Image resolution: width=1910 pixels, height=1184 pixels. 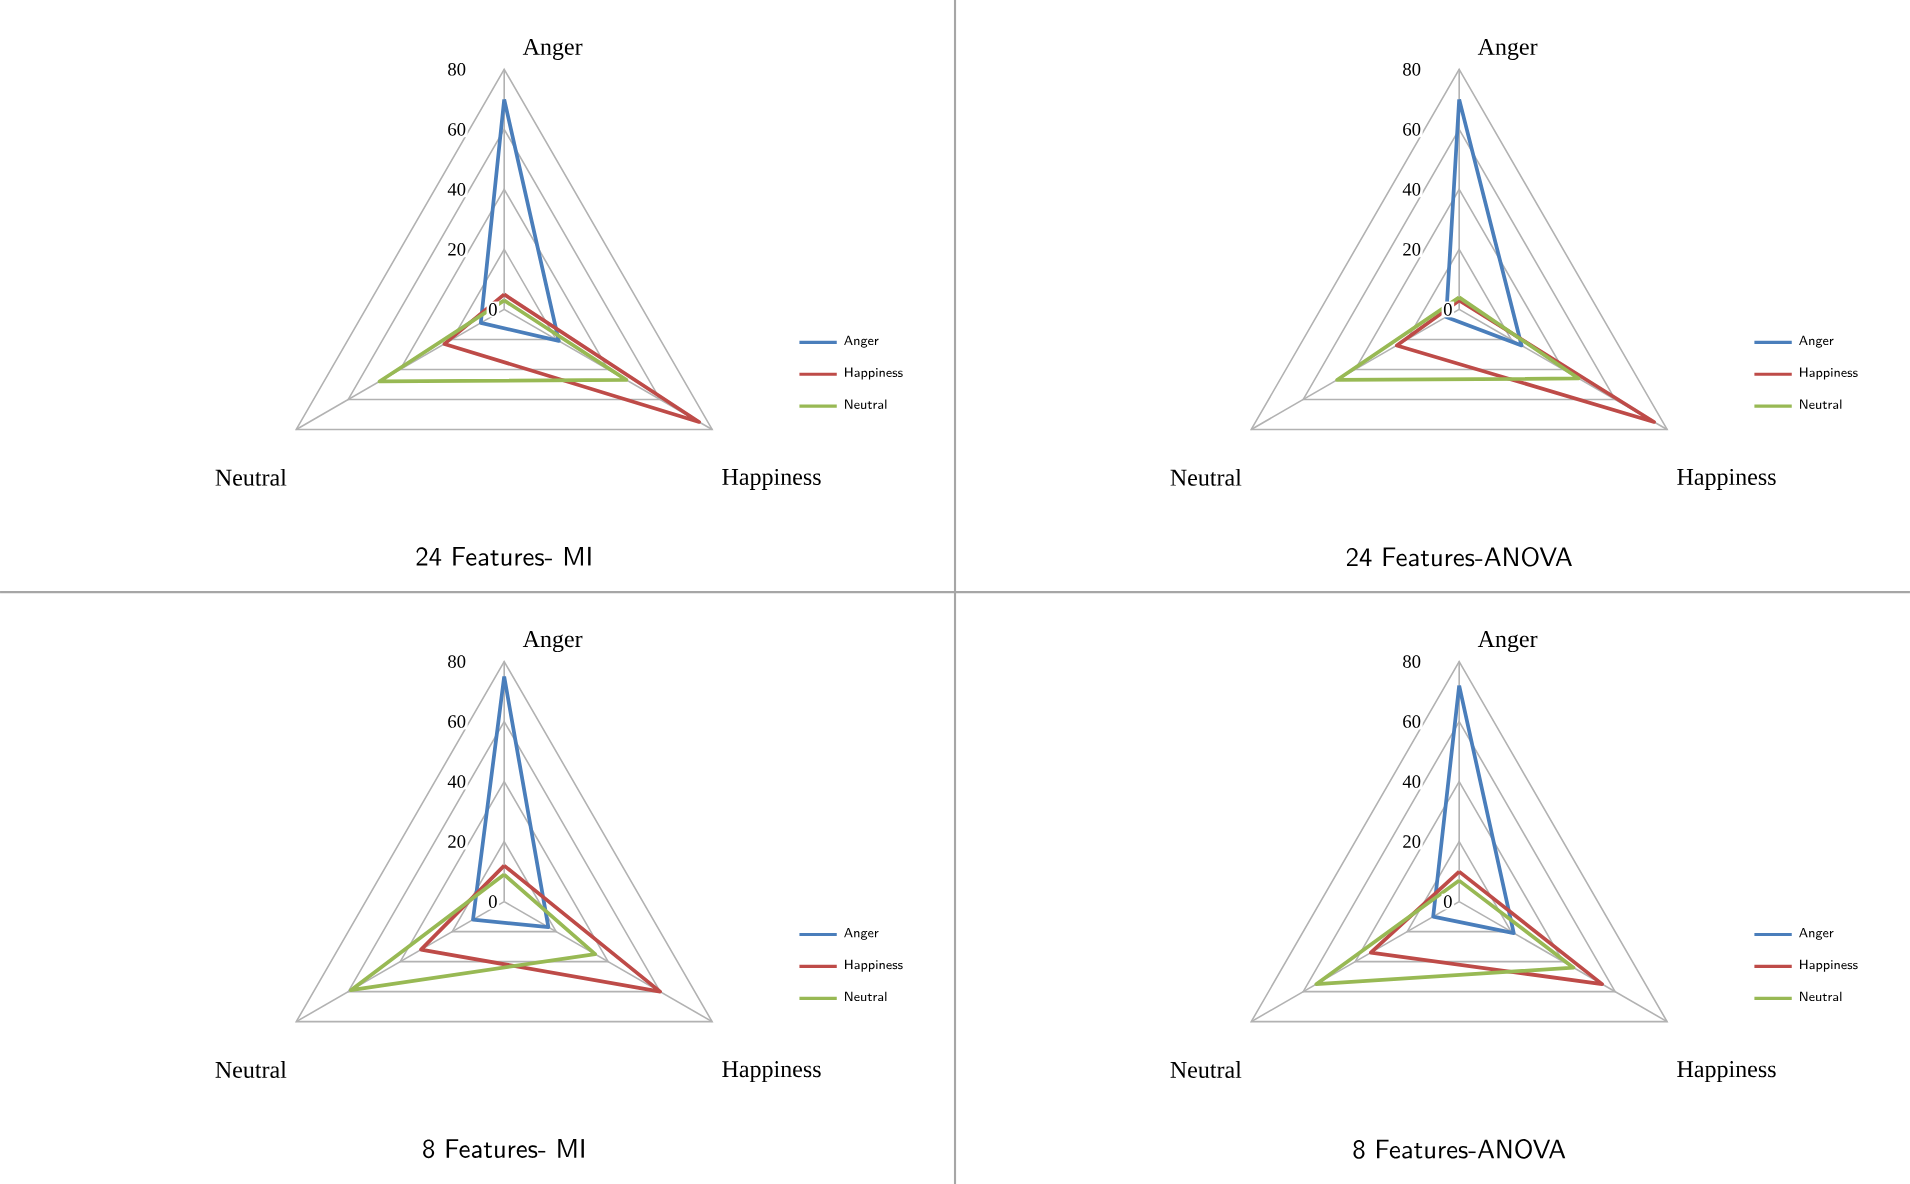 I want to click on text: 24 Features-ANOVA, so click(x=1459, y=556).